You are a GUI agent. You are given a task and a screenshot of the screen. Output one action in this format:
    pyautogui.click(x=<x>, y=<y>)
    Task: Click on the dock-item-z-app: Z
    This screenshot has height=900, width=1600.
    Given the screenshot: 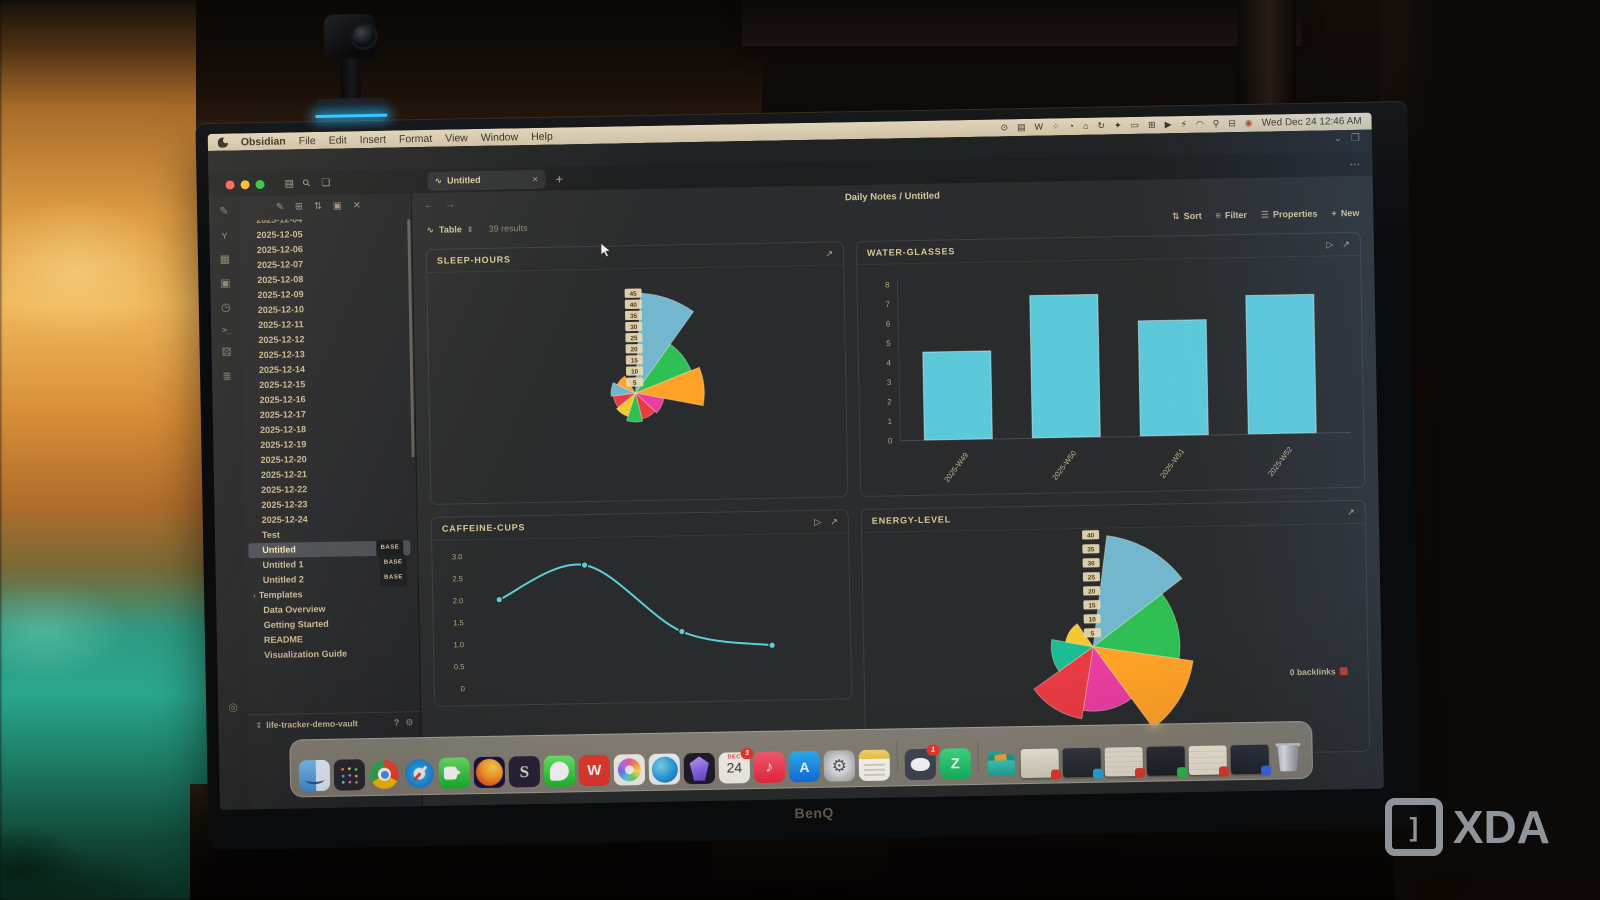 What is the action you would take?
    pyautogui.click(x=955, y=764)
    